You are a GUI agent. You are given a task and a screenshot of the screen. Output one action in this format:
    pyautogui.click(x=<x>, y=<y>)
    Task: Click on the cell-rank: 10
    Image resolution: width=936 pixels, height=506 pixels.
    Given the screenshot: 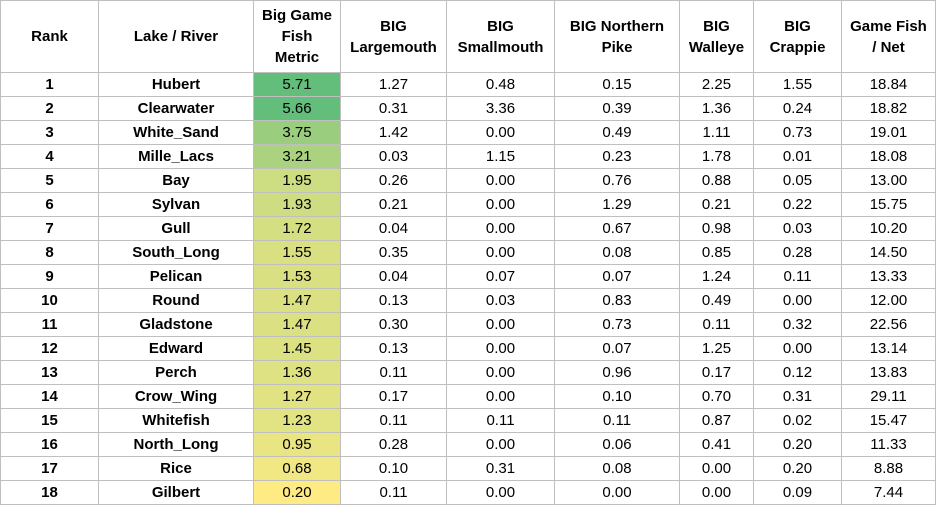 What is the action you would take?
    pyautogui.click(x=49, y=300)
    